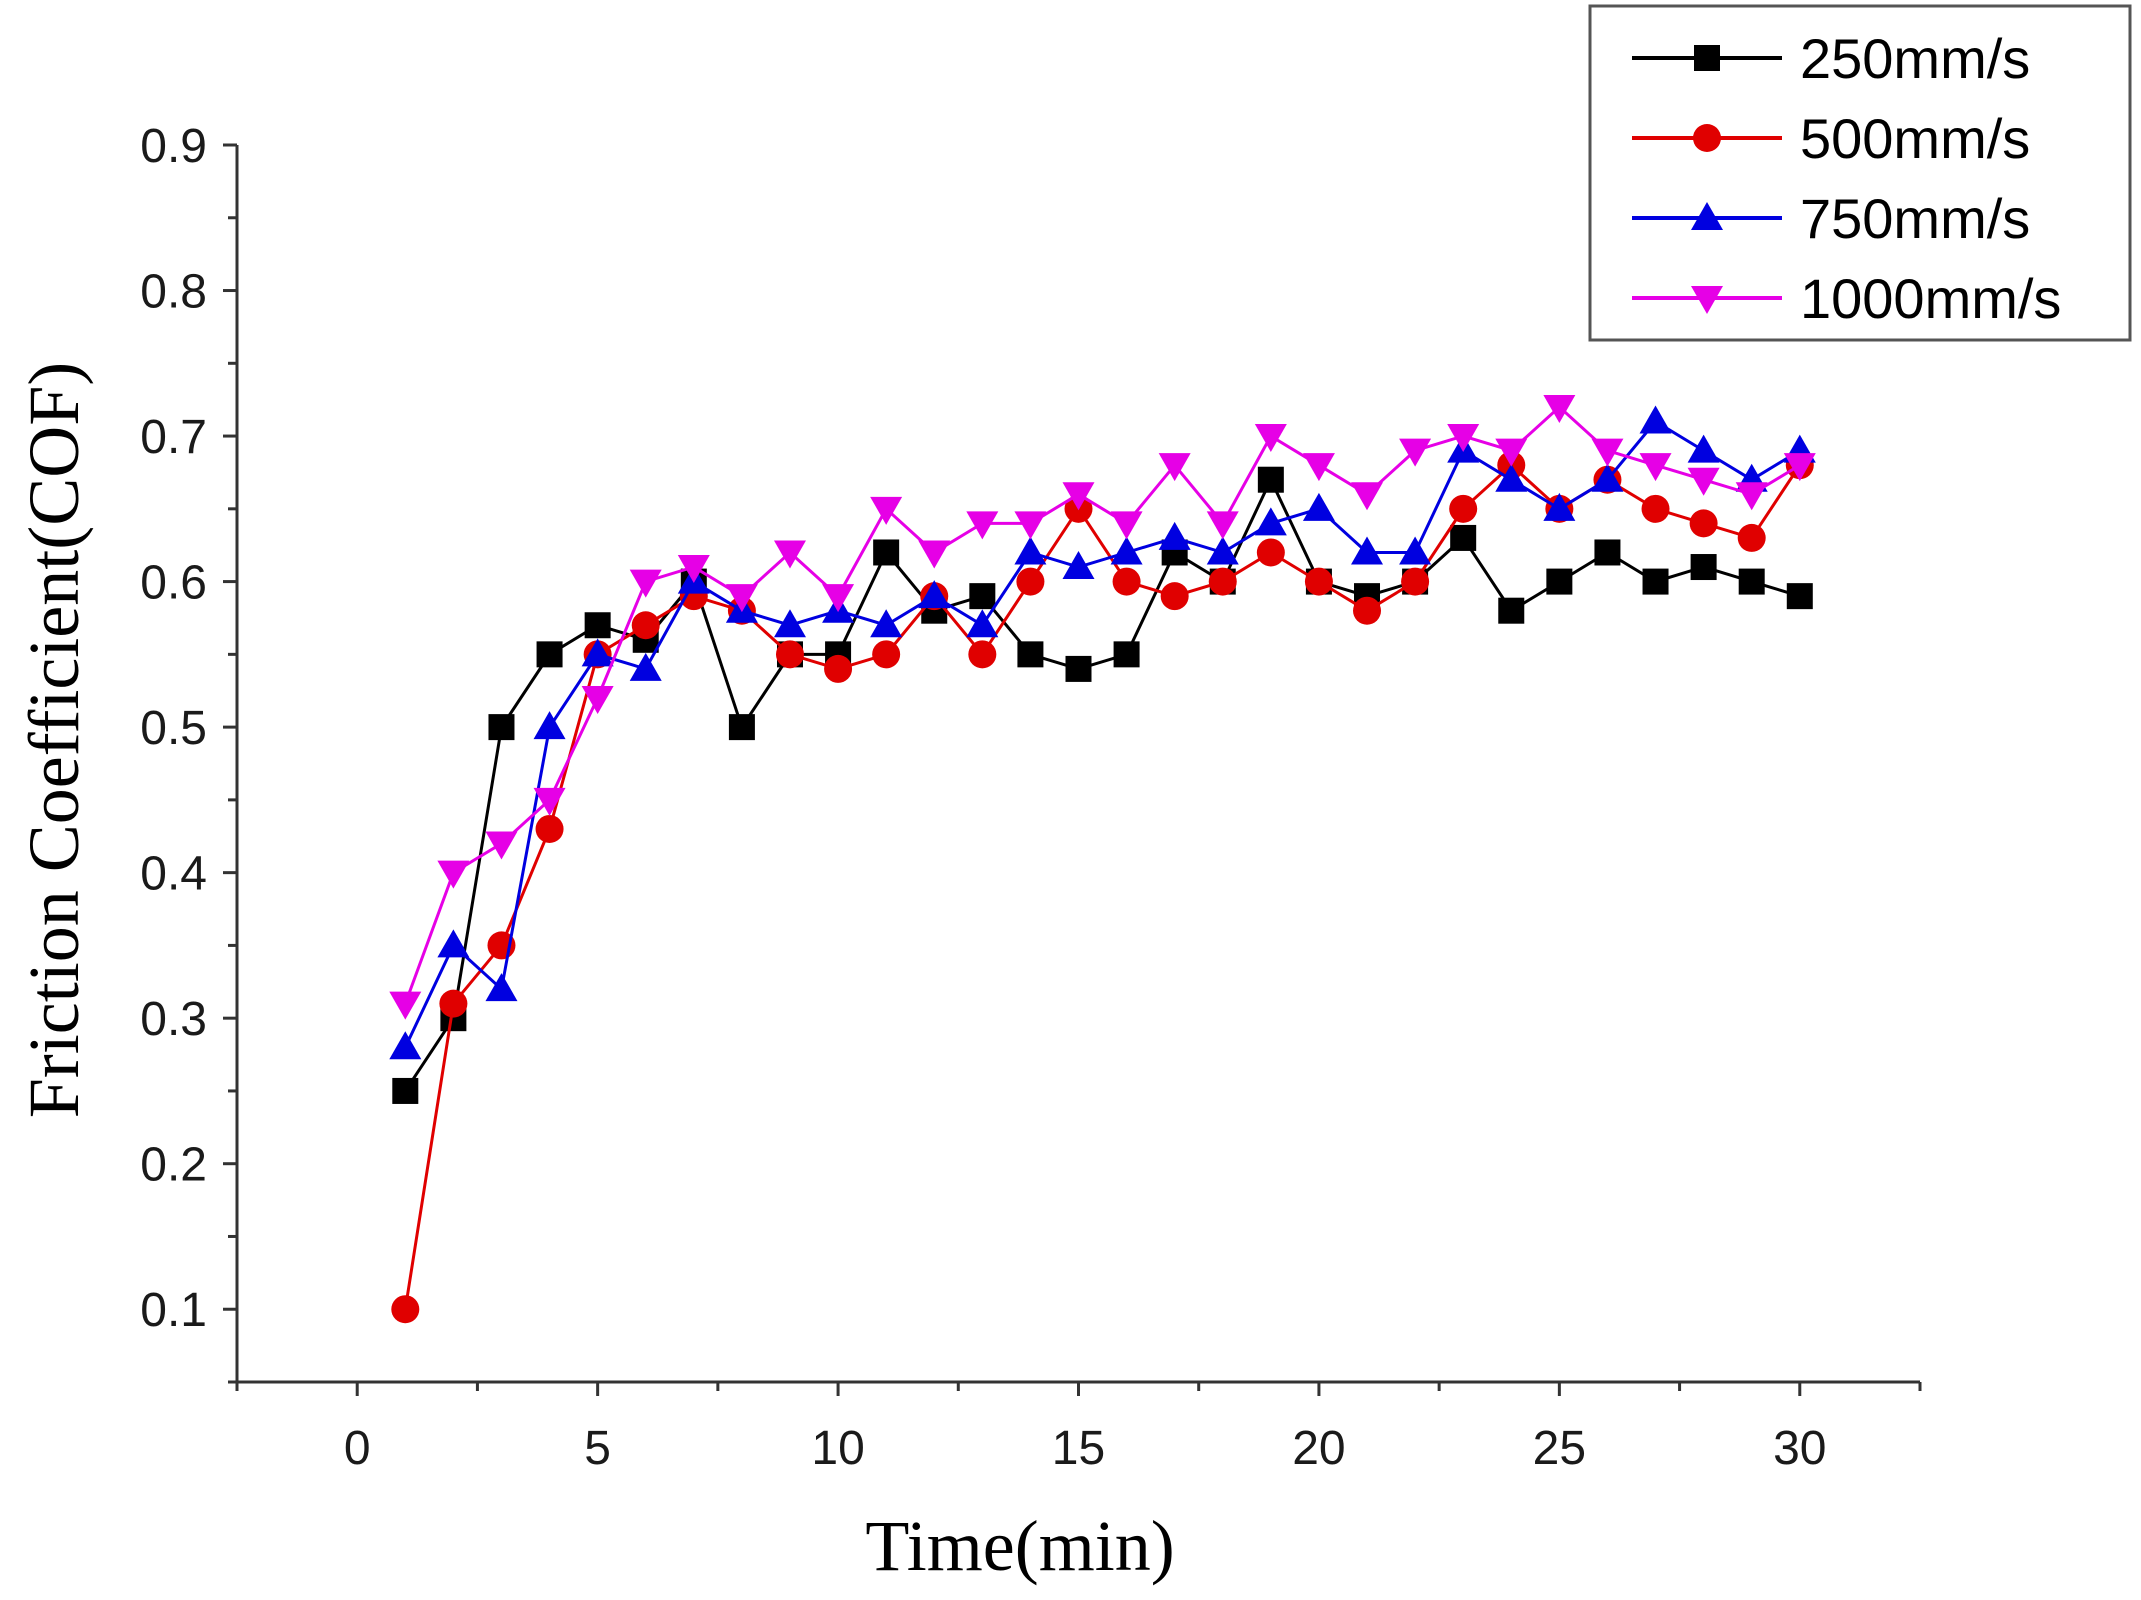  What do you see at coordinates (1915, 58) in the screenshot?
I see `legend-label: 250mm/s` at bounding box center [1915, 58].